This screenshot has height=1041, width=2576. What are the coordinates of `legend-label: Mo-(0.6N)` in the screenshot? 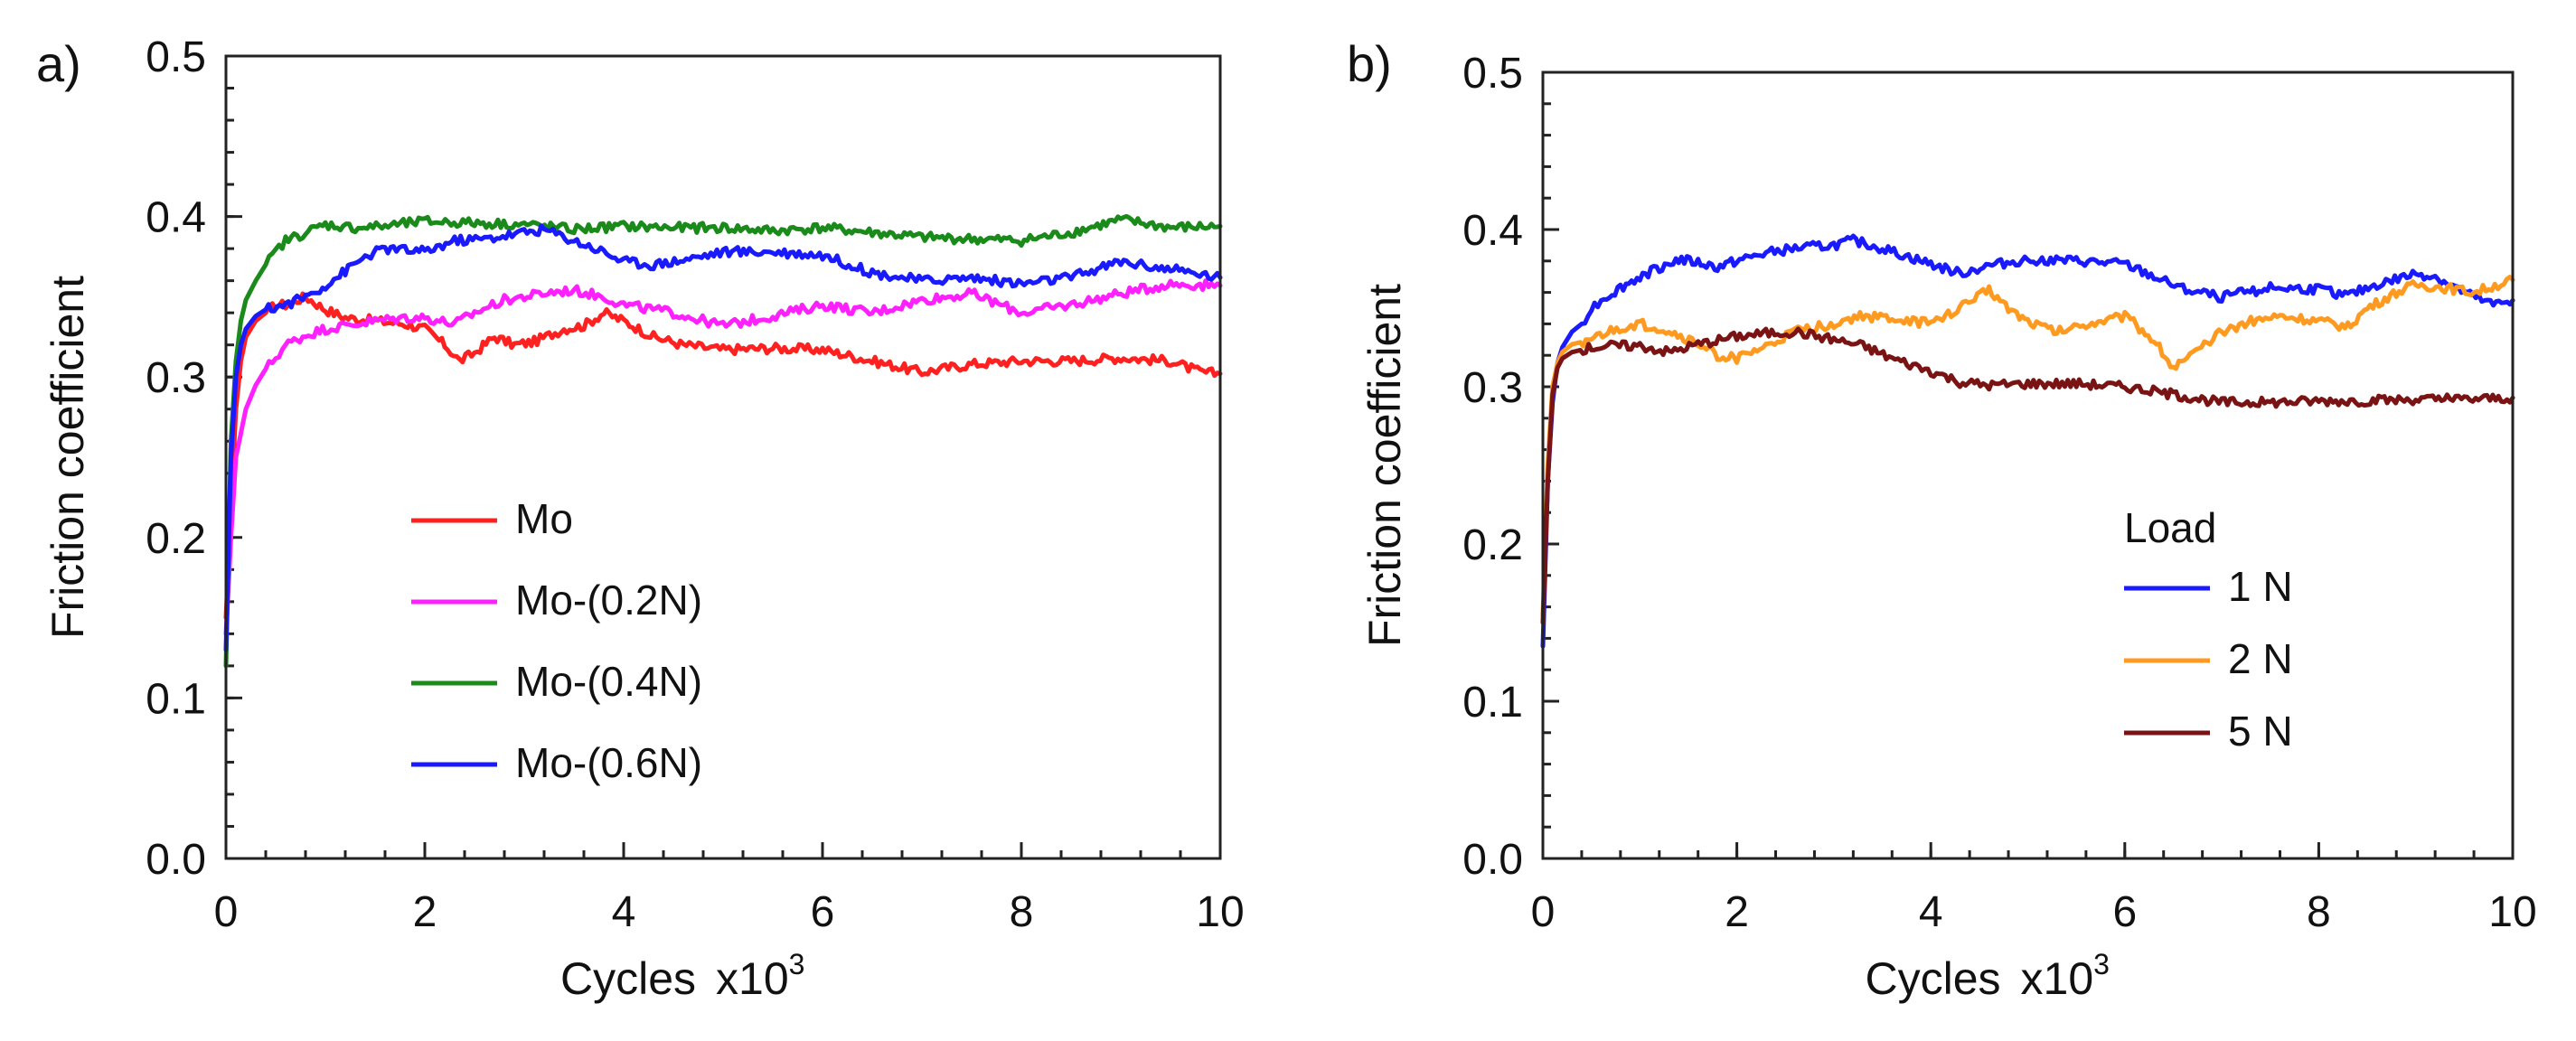 It's located at (609, 763).